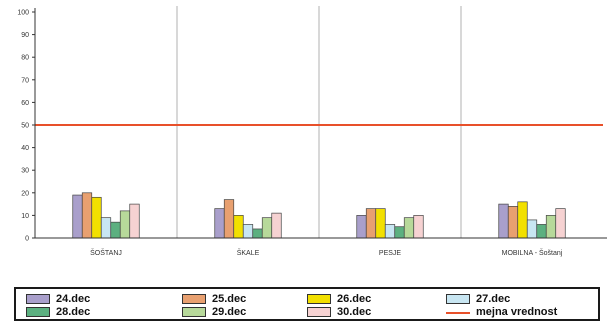 Image resolution: width=613 pixels, height=327 pixels. What do you see at coordinates (517, 312) in the screenshot?
I see `legend-label: mejna vrednost` at bounding box center [517, 312].